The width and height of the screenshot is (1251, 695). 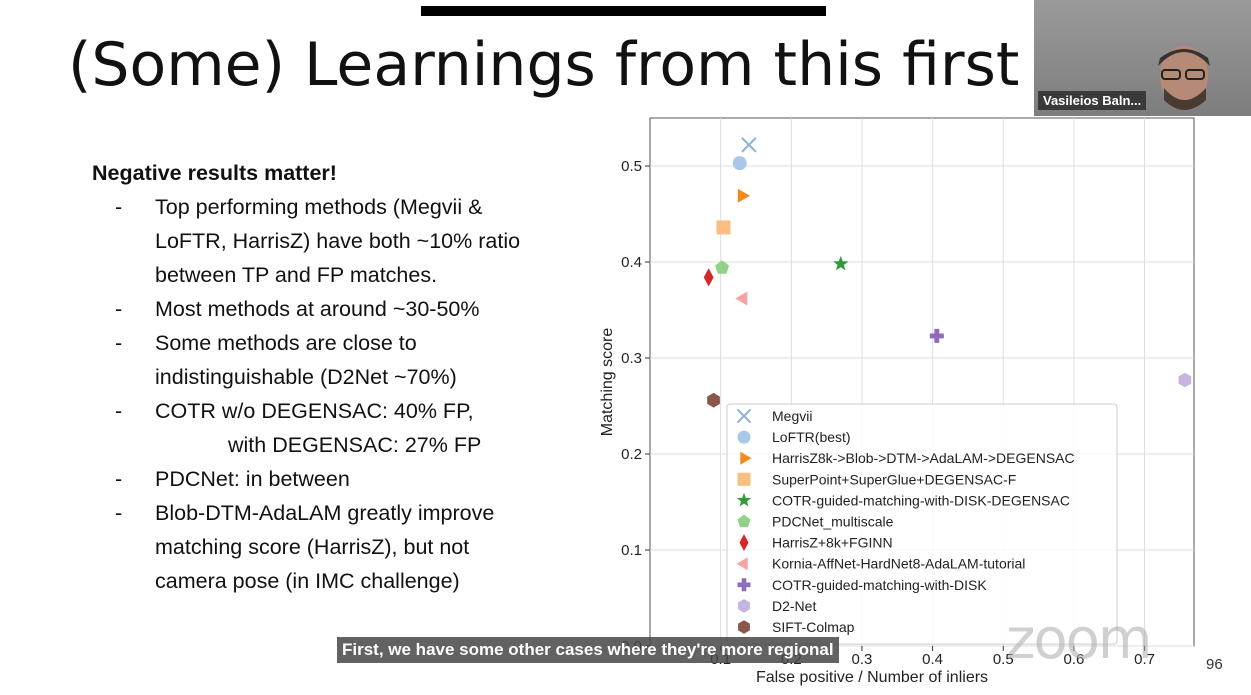 I want to click on x-tick-label: 0.6, so click(x=1073, y=659).